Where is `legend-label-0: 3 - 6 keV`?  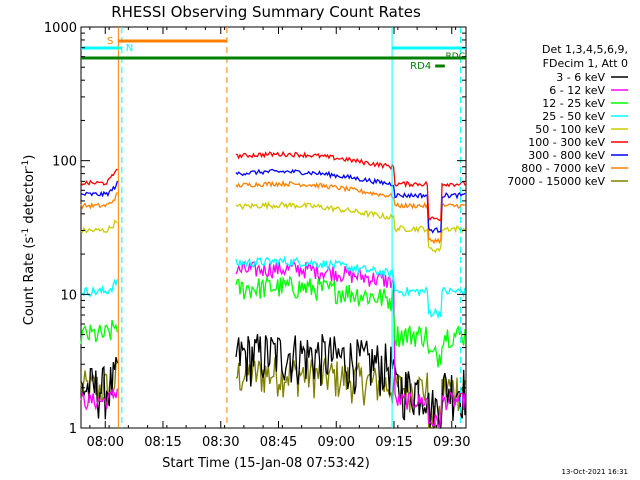 legend-label-0: 3 - 6 keV is located at coordinates (580, 77).